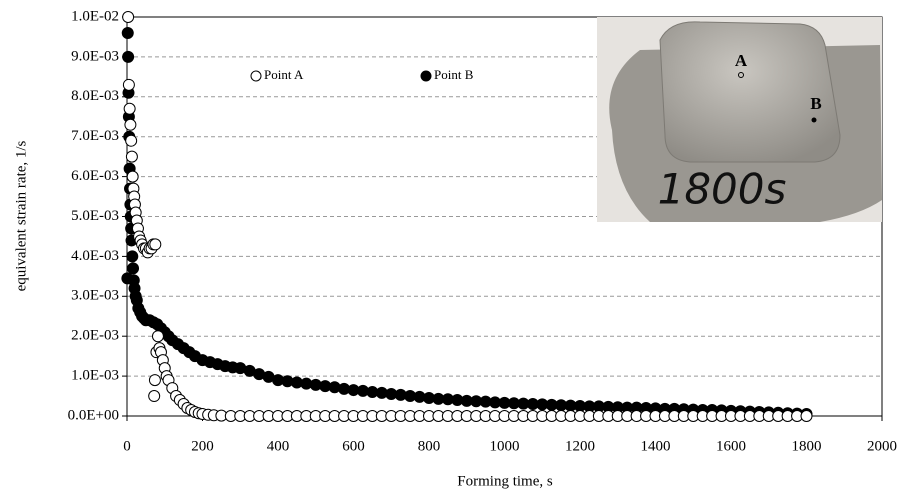  What do you see at coordinates (95, 56) in the screenshot?
I see `y-tick-label: 9.0E-03` at bounding box center [95, 56].